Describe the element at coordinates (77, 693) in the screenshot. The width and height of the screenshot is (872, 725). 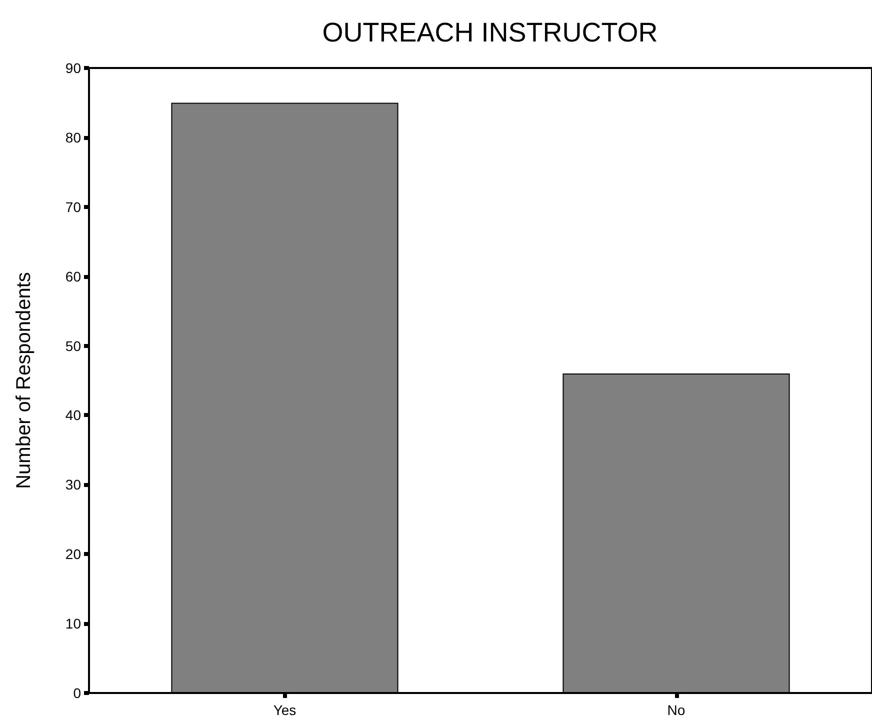
I see `y-tick-label: 0` at that location.